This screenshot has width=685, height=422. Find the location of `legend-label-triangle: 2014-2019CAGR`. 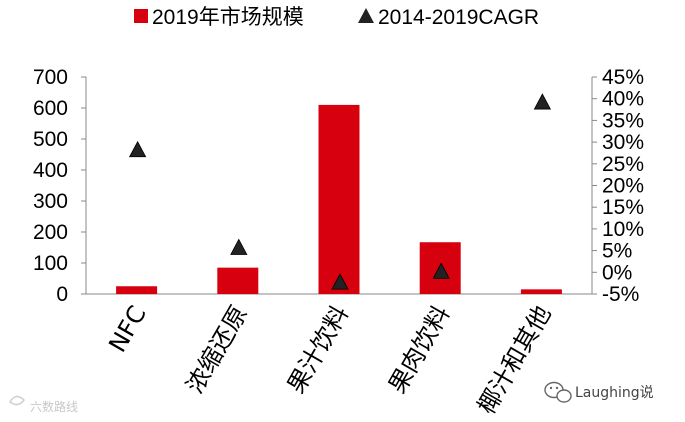

legend-label-triangle: 2014-2019CAGR is located at coordinates (458, 17).